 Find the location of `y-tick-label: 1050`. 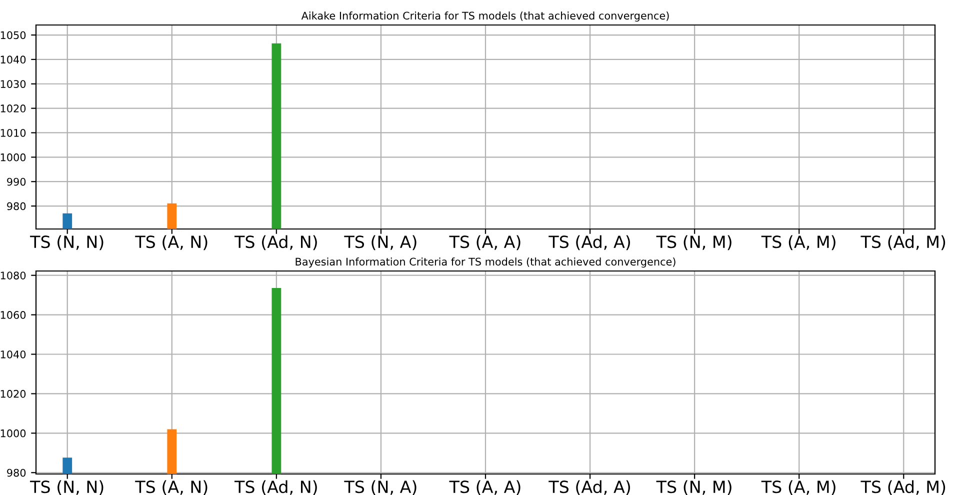

y-tick-label: 1050 is located at coordinates (13, 35).